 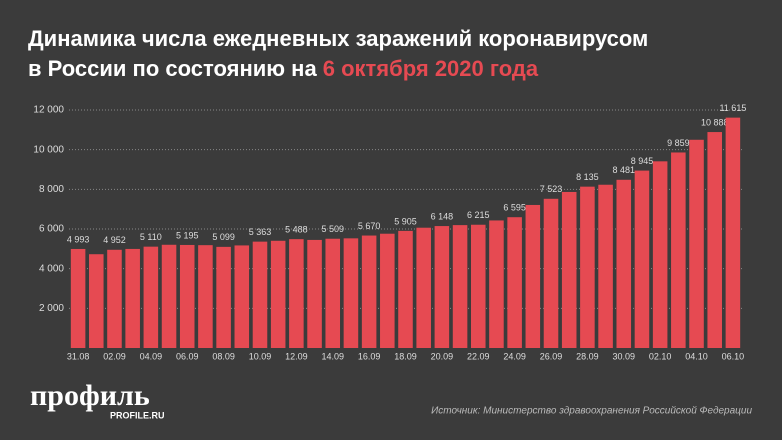 I want to click on x-tick-label: 22.09, so click(x=478, y=356).